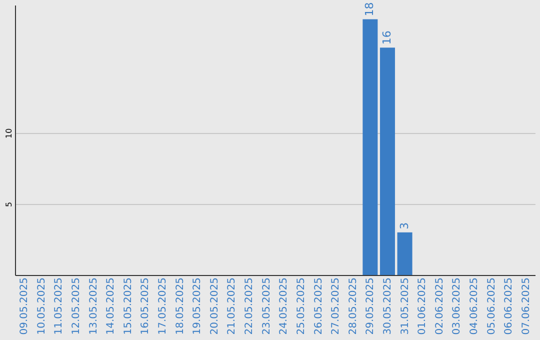 This screenshot has width=540, height=340. What do you see at coordinates (318, 306) in the screenshot?
I see `x-tick-label: 26.05.2025` at bounding box center [318, 306].